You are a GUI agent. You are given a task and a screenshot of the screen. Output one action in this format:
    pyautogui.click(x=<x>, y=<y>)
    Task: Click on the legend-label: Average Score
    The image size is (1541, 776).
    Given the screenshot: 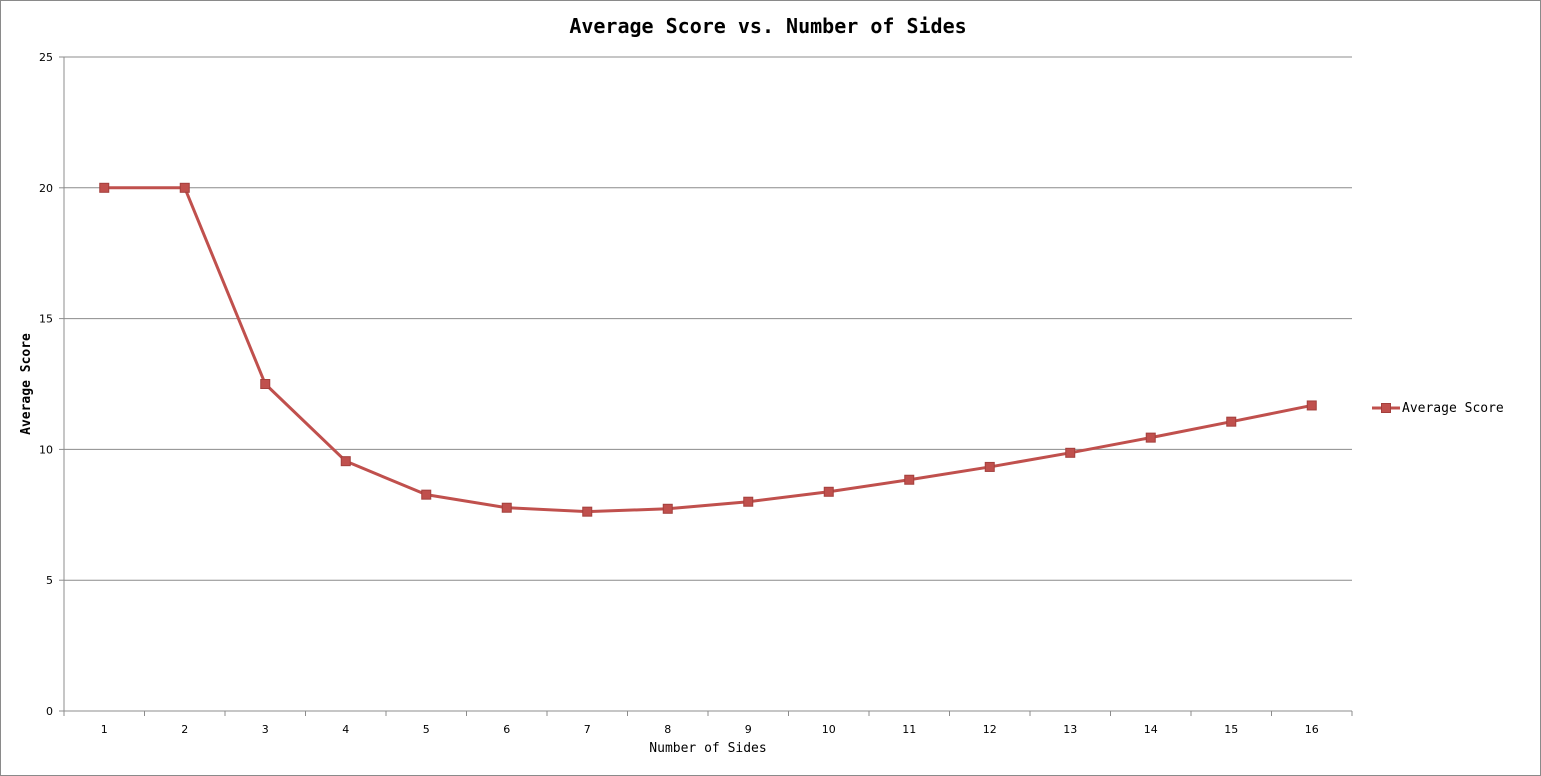 What is the action you would take?
    pyautogui.click(x=1453, y=408)
    